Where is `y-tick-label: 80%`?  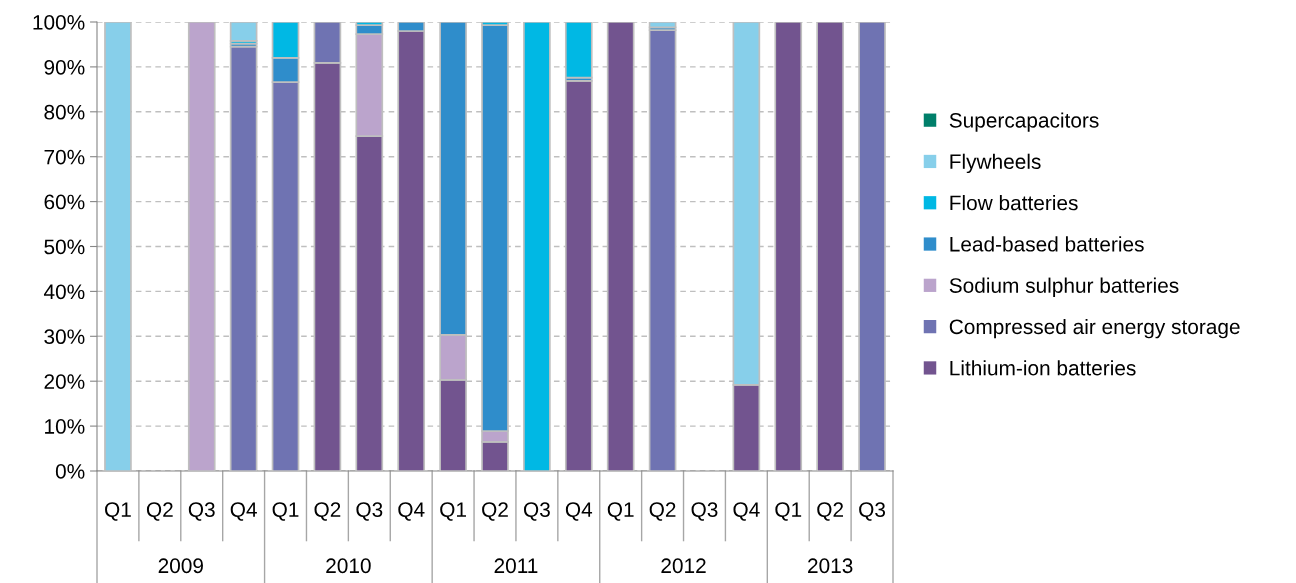
y-tick-label: 80% is located at coordinates (64, 112).